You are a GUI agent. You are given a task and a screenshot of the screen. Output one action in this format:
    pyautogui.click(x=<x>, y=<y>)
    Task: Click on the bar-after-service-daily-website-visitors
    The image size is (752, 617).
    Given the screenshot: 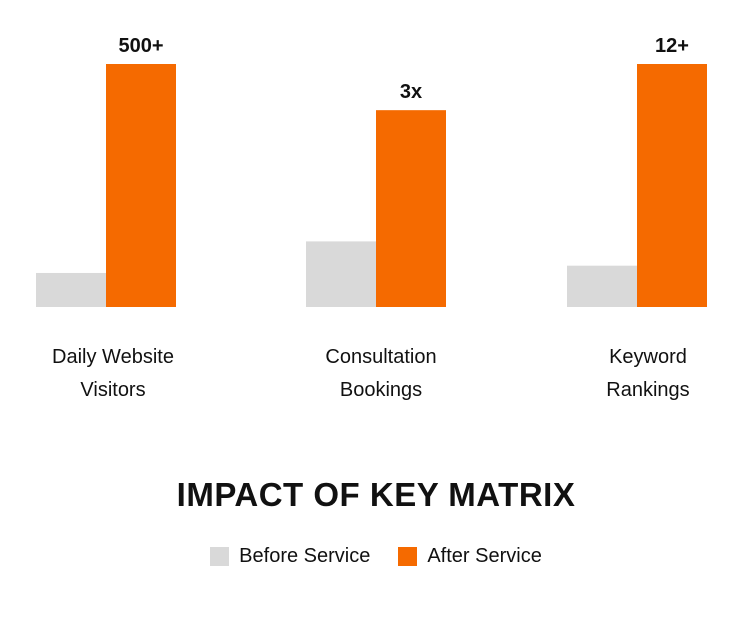 What is the action you would take?
    pyautogui.click(x=141, y=185)
    